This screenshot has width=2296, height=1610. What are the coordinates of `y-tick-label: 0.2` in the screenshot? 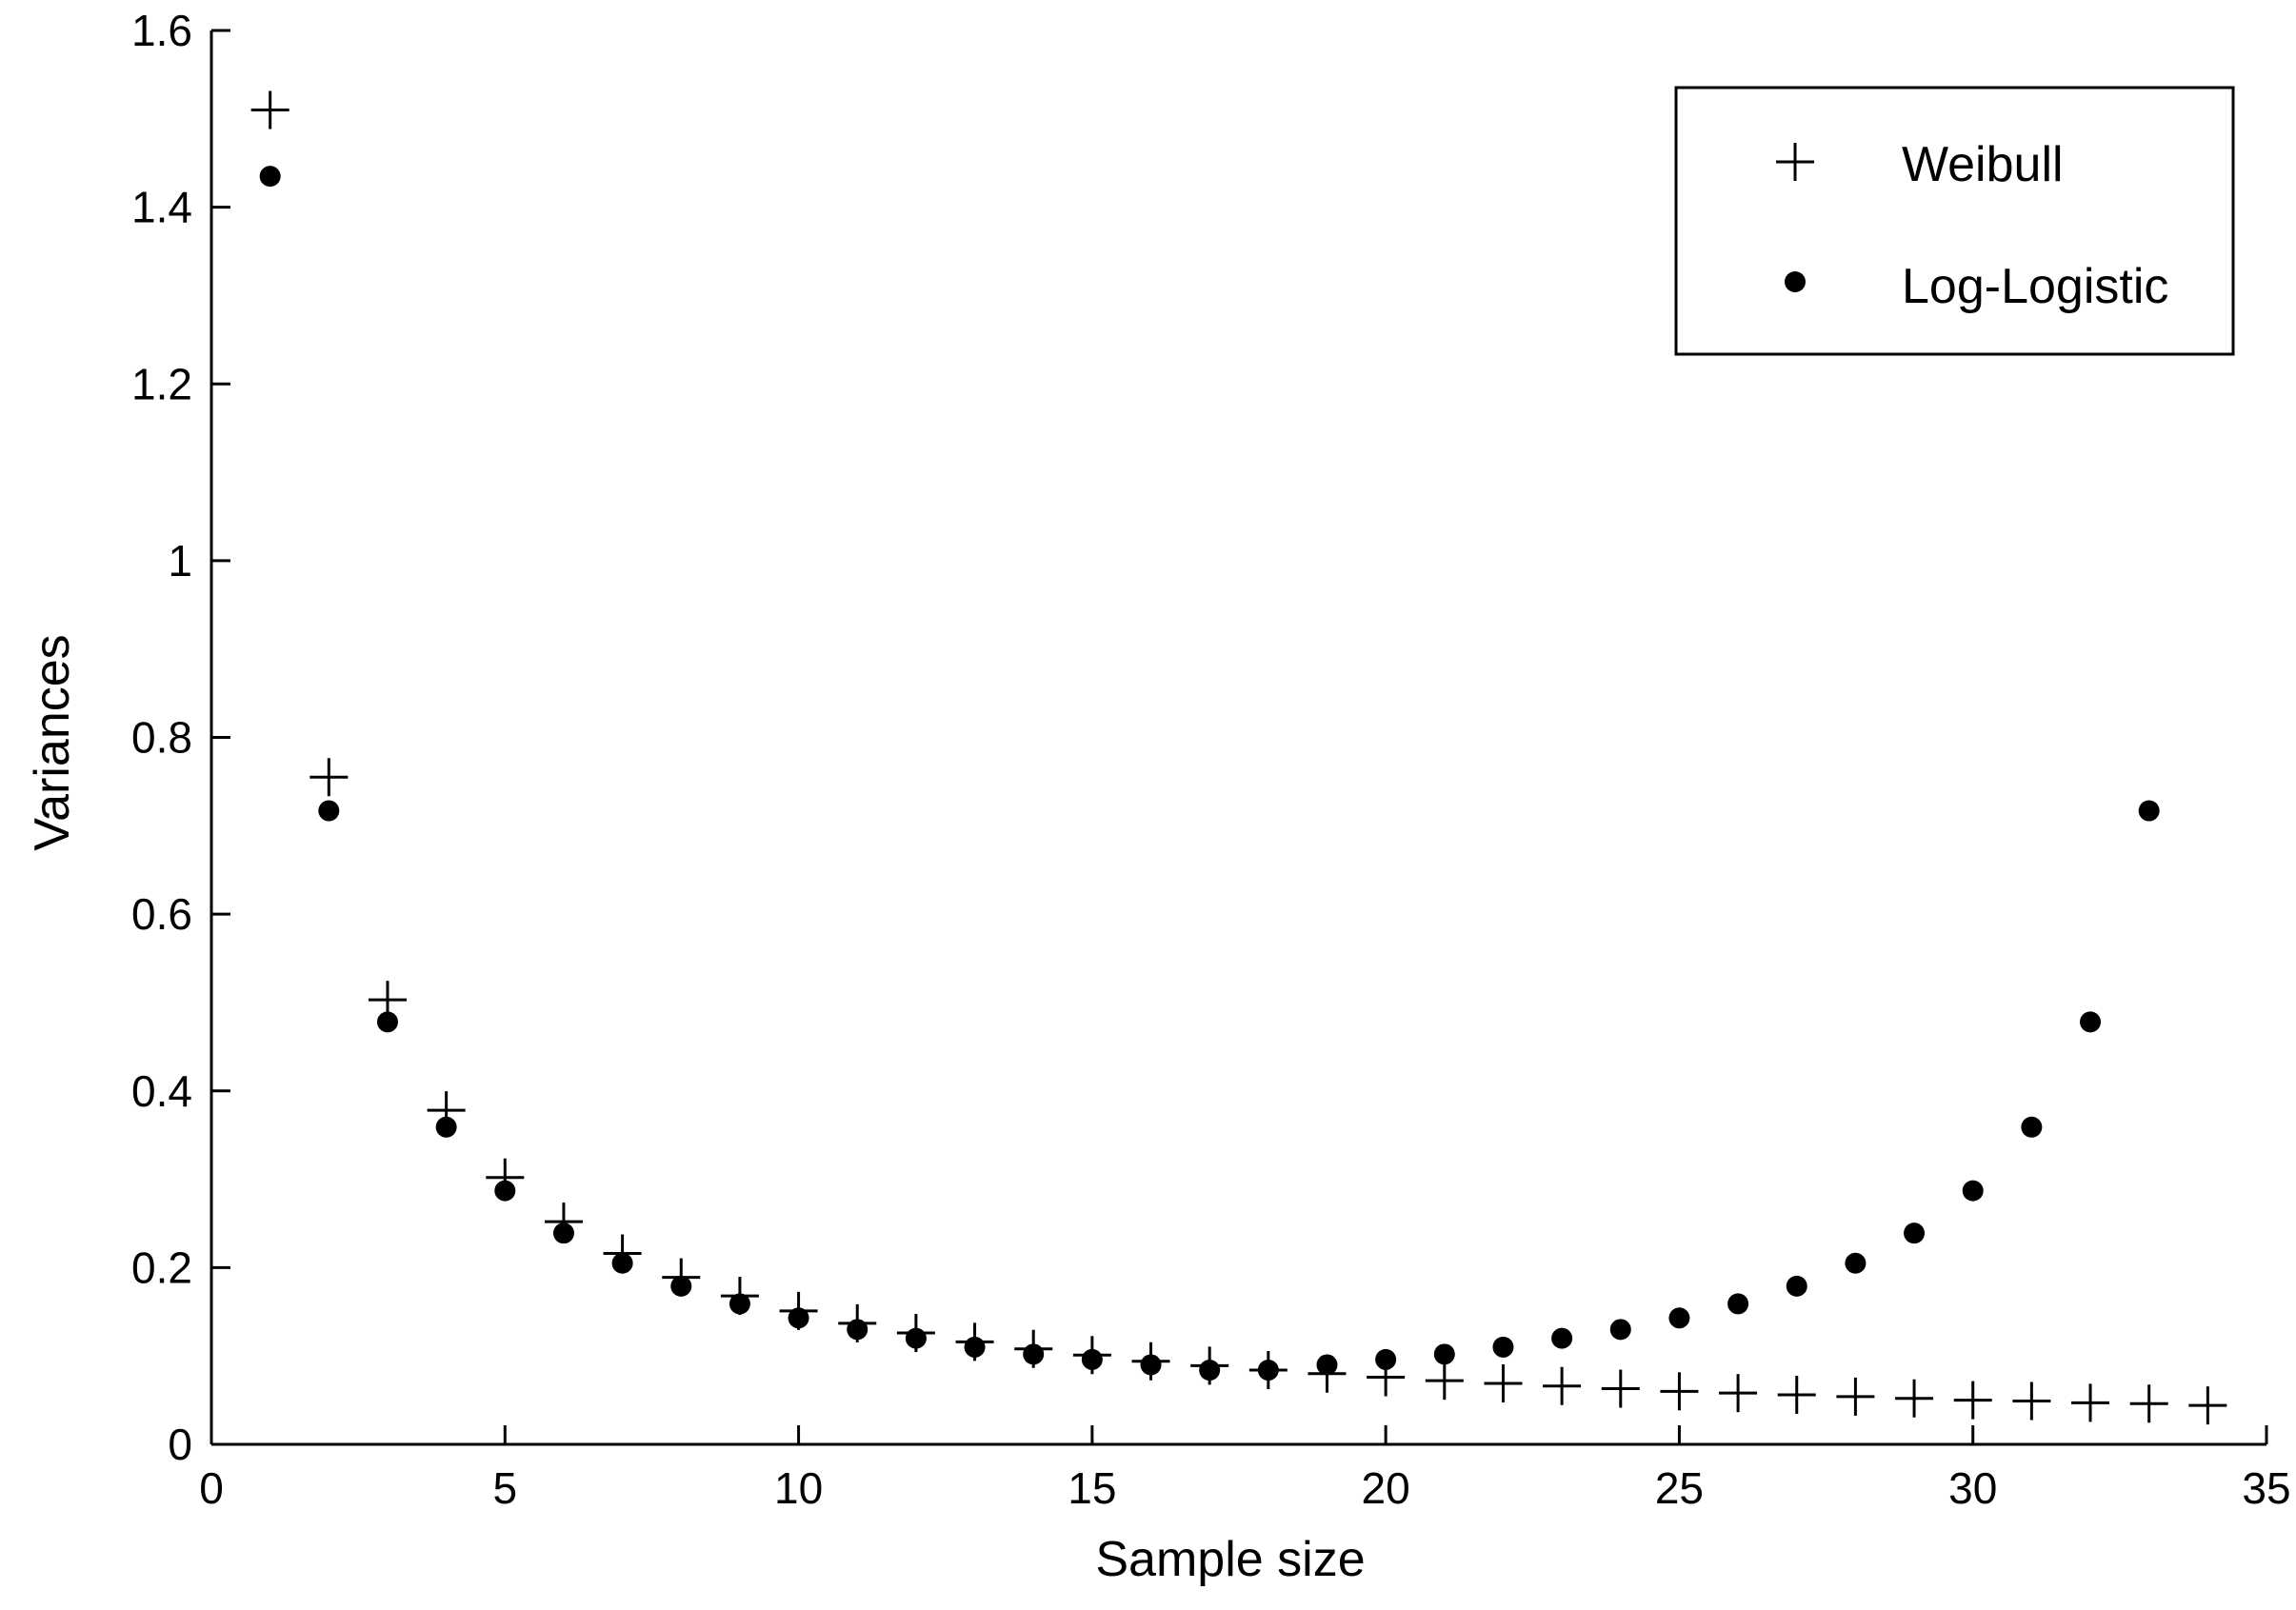 It's located at (161, 1267).